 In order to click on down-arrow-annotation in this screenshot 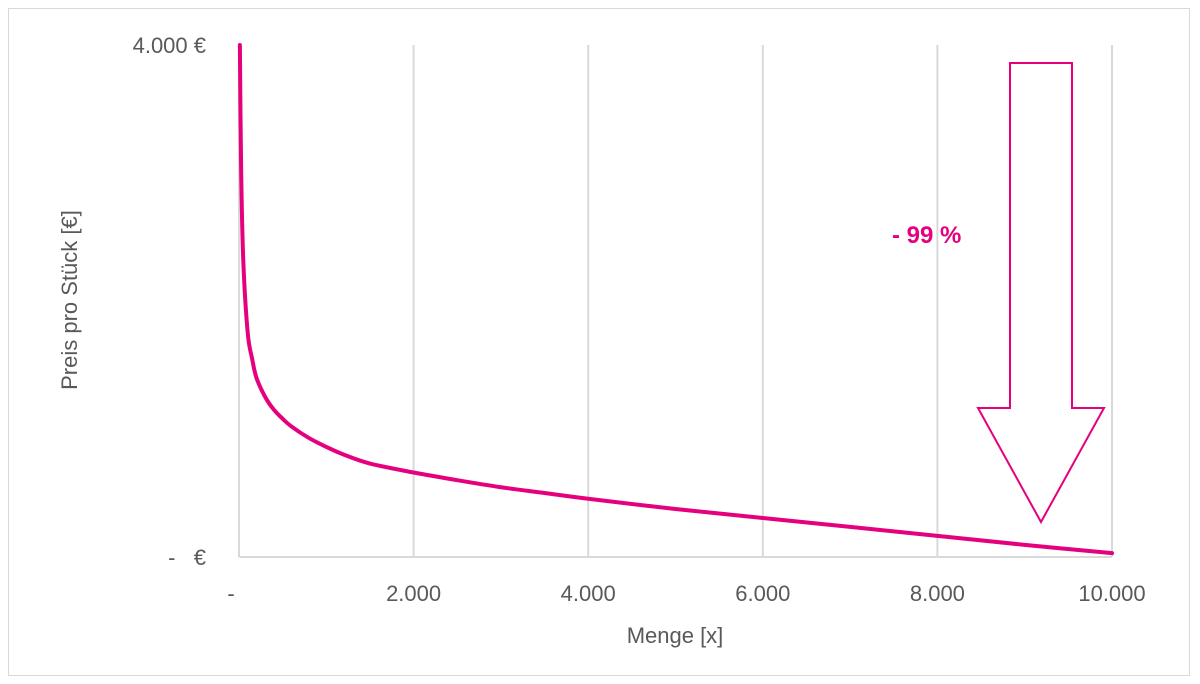, I will do `click(1041, 293)`.